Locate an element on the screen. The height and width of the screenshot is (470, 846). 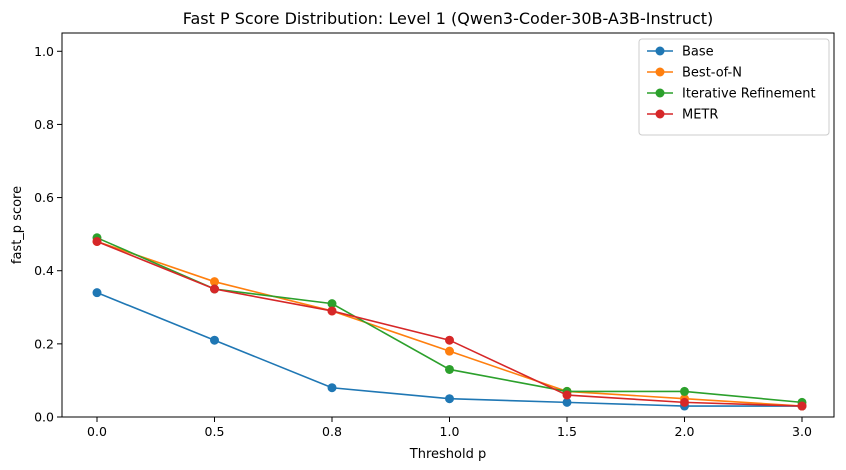
legend-marker-metr is located at coordinates (660, 114).